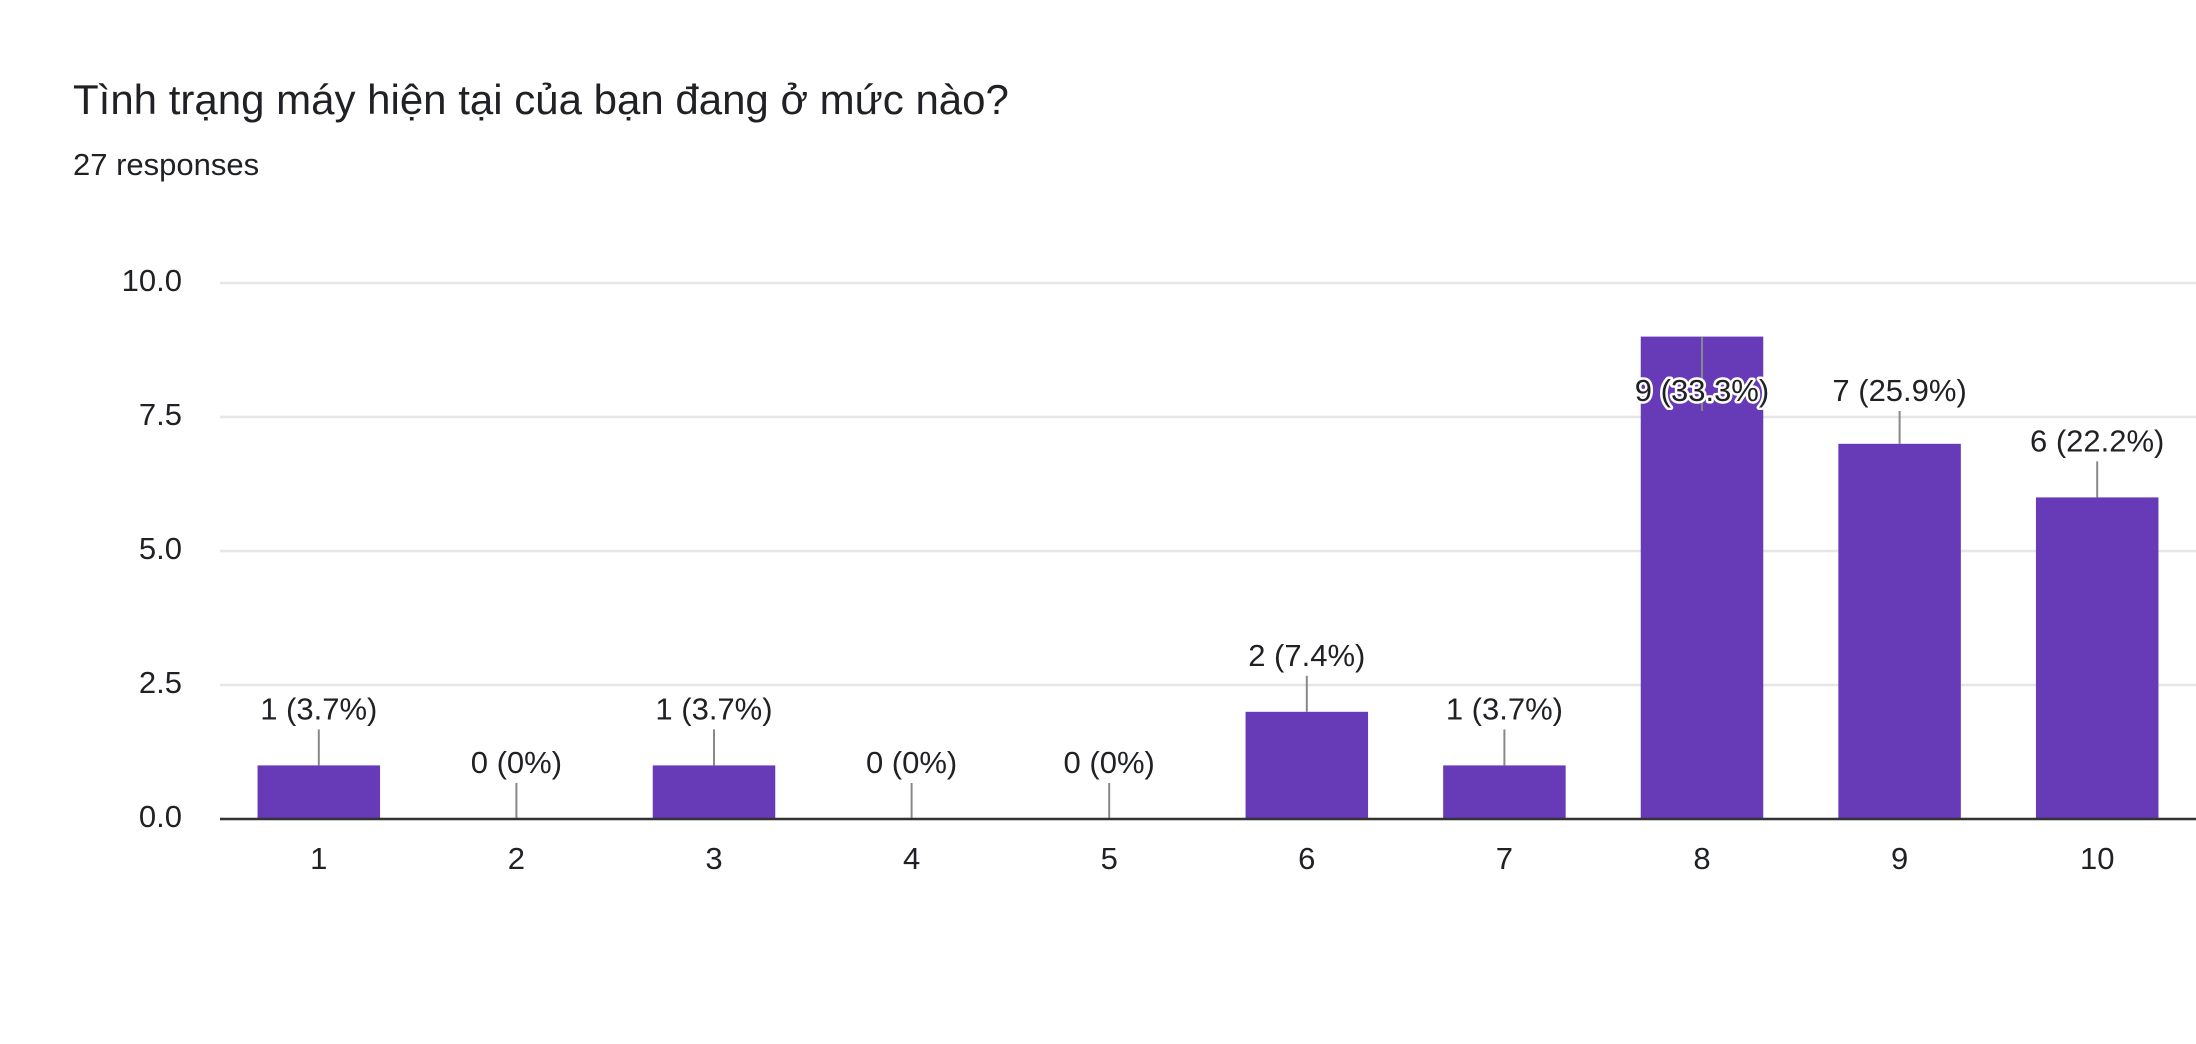  What do you see at coordinates (160, 548) in the screenshot?
I see `y-tick-label: 5.0` at bounding box center [160, 548].